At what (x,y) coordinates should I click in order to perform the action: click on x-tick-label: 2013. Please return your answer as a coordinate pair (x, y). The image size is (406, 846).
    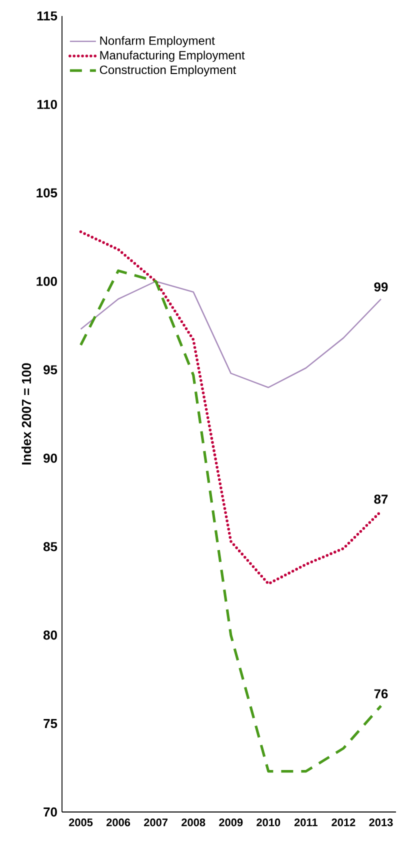
    Looking at the image, I should click on (381, 822).